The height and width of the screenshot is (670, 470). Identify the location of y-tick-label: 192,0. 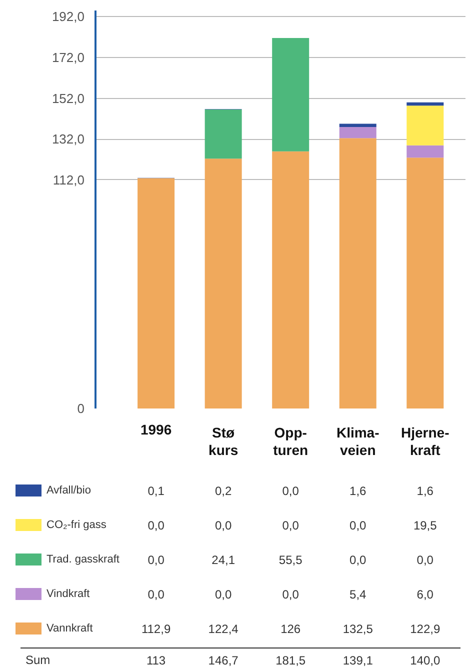
(68, 16).